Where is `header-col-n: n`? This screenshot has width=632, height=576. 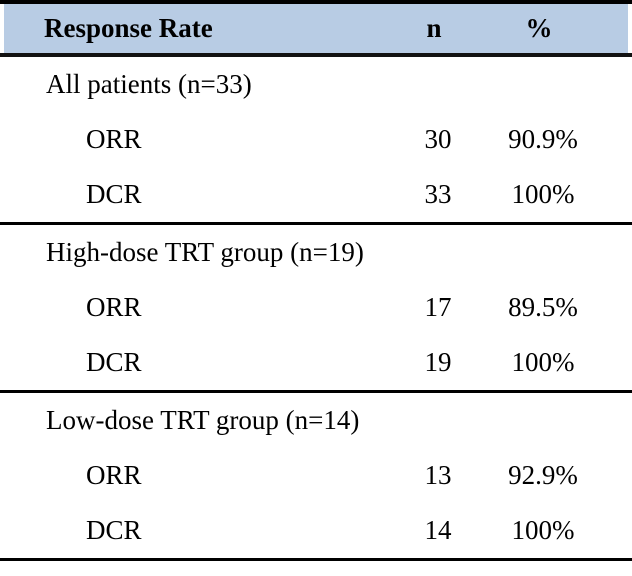
header-col-n: n is located at coordinates (434, 28).